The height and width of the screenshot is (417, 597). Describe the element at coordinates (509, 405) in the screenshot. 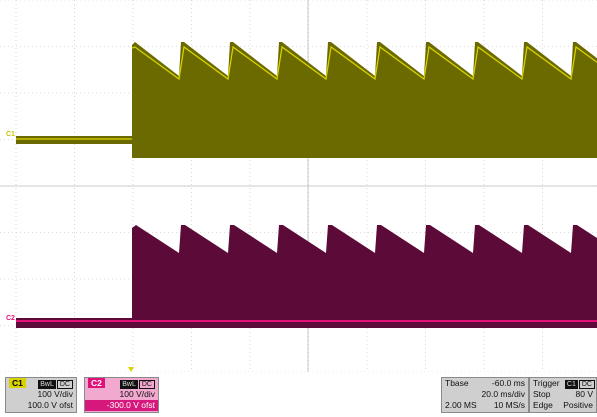

I see `timebase-sample-rate: 10 MS/s` at that location.